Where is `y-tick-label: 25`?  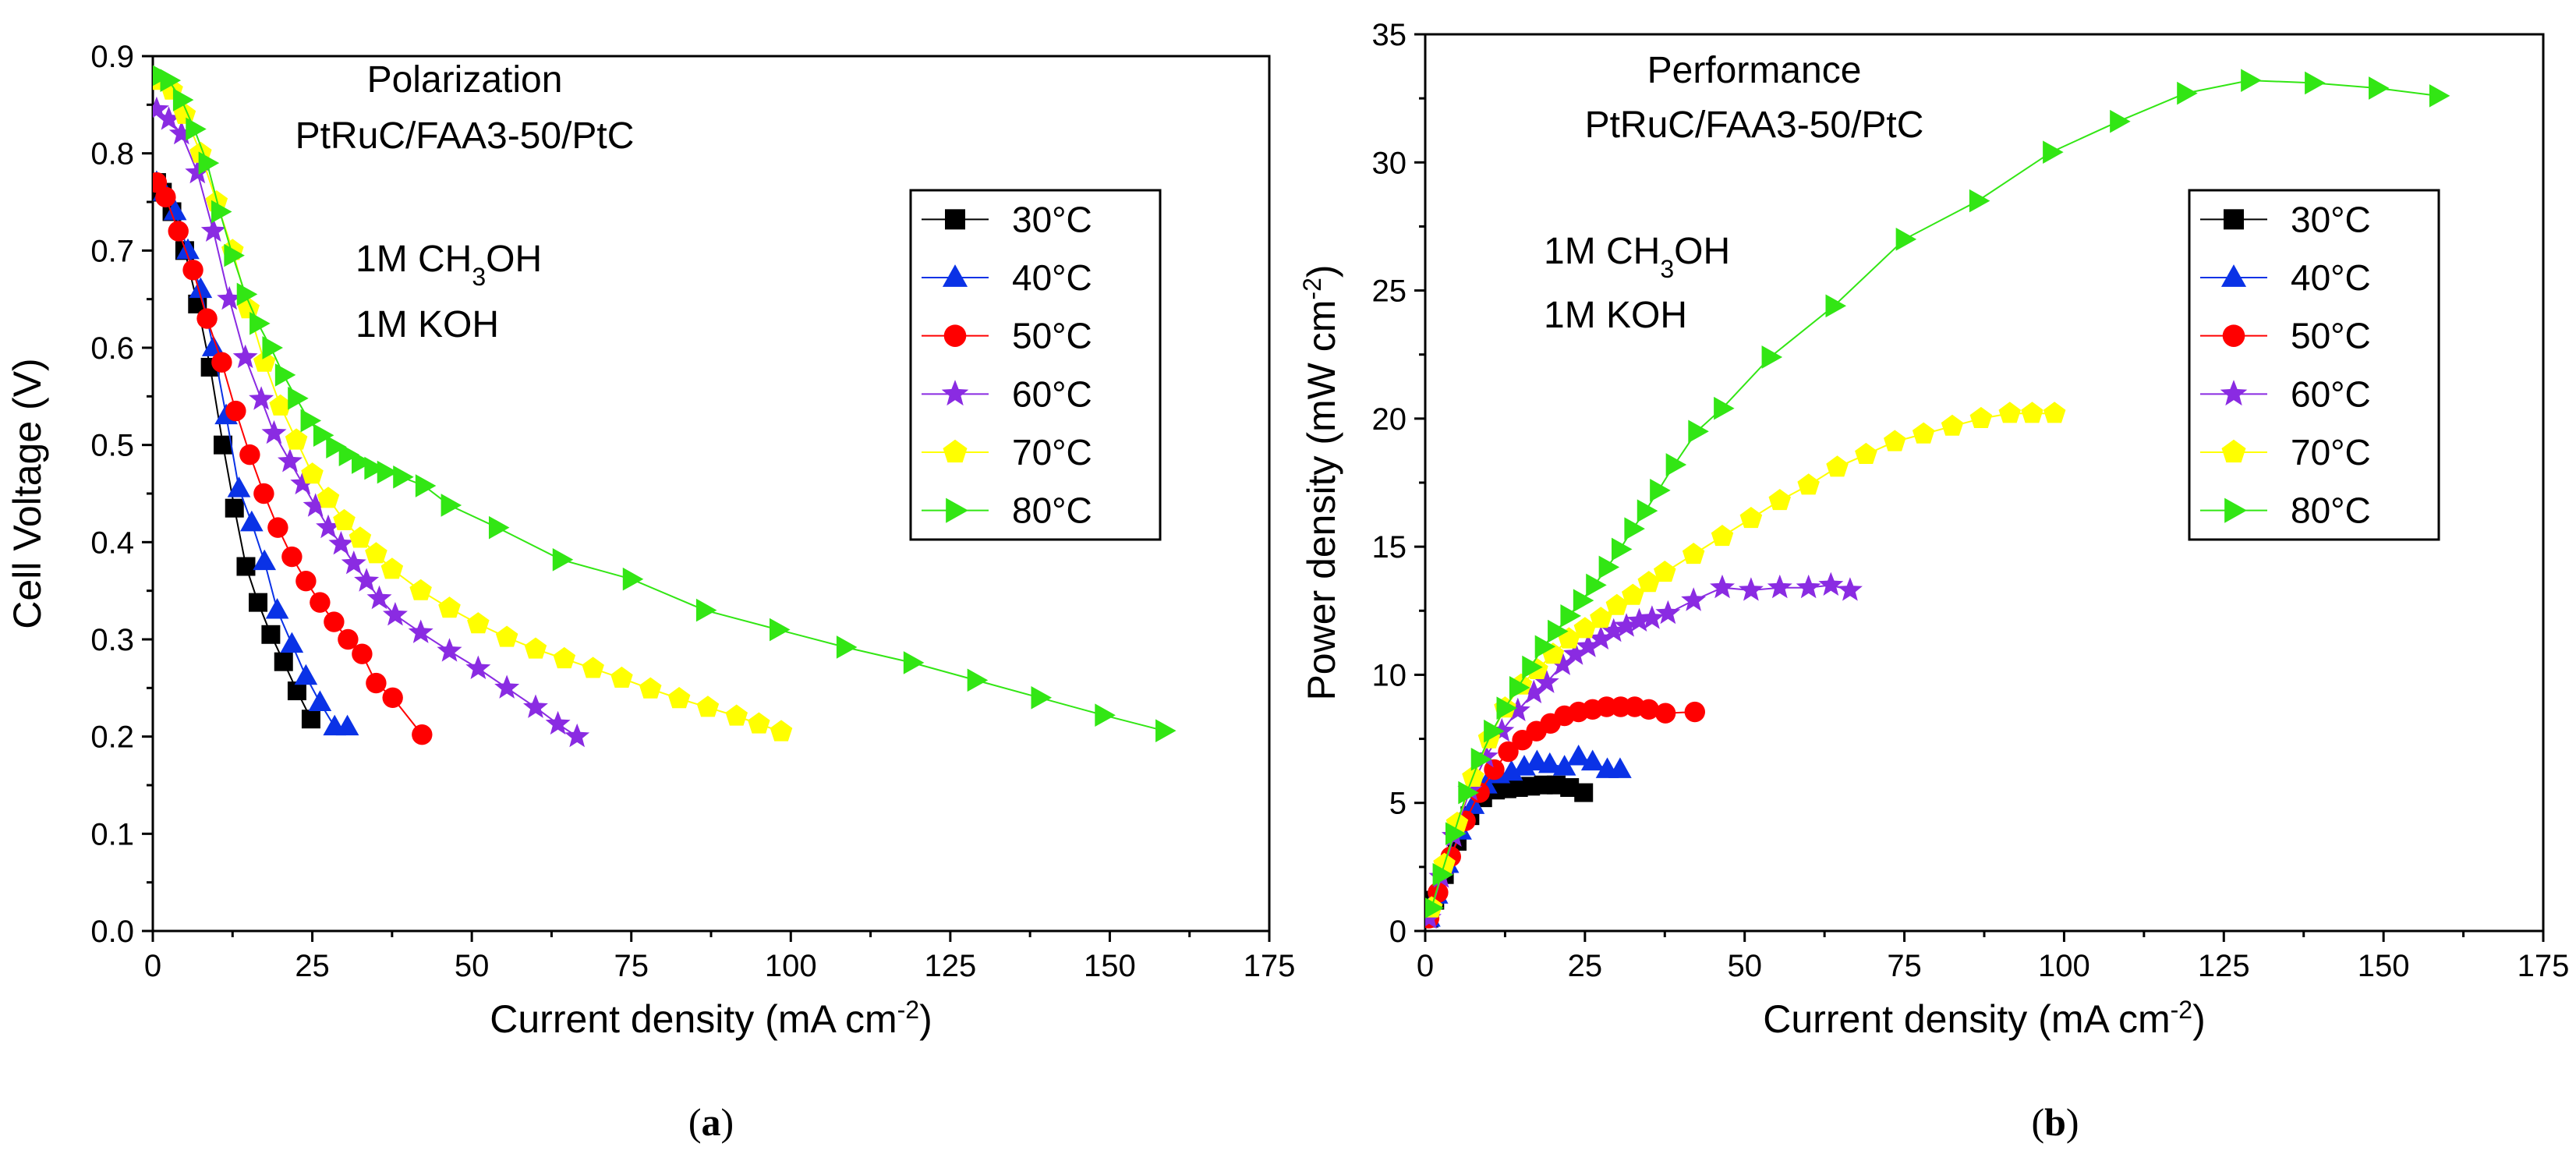
y-tick-label: 25 is located at coordinates (1389, 292).